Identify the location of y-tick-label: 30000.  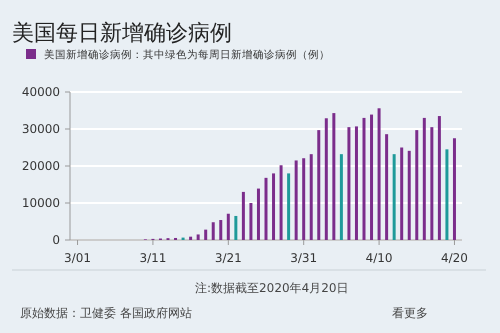
(41, 129).